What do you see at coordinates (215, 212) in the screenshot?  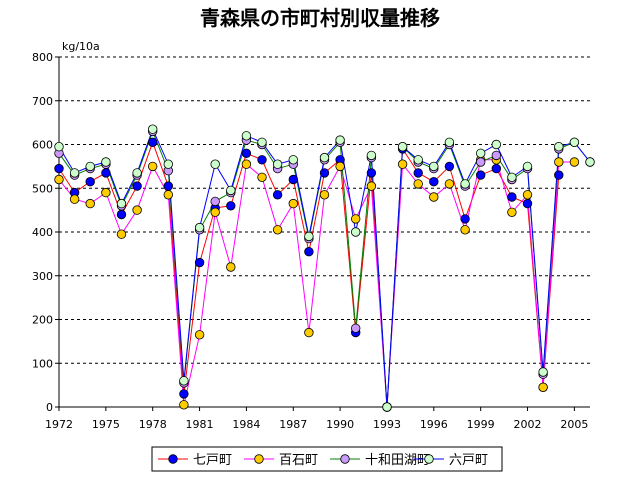 I see `data-point-series-2: 百石町 1982: 445` at bounding box center [215, 212].